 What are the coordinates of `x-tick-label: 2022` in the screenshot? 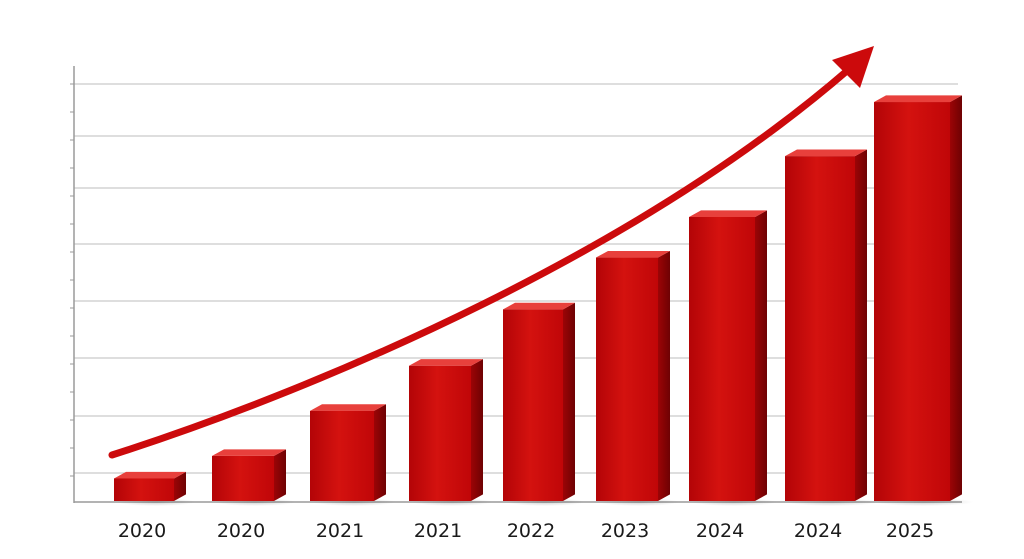 It's located at (531, 531).